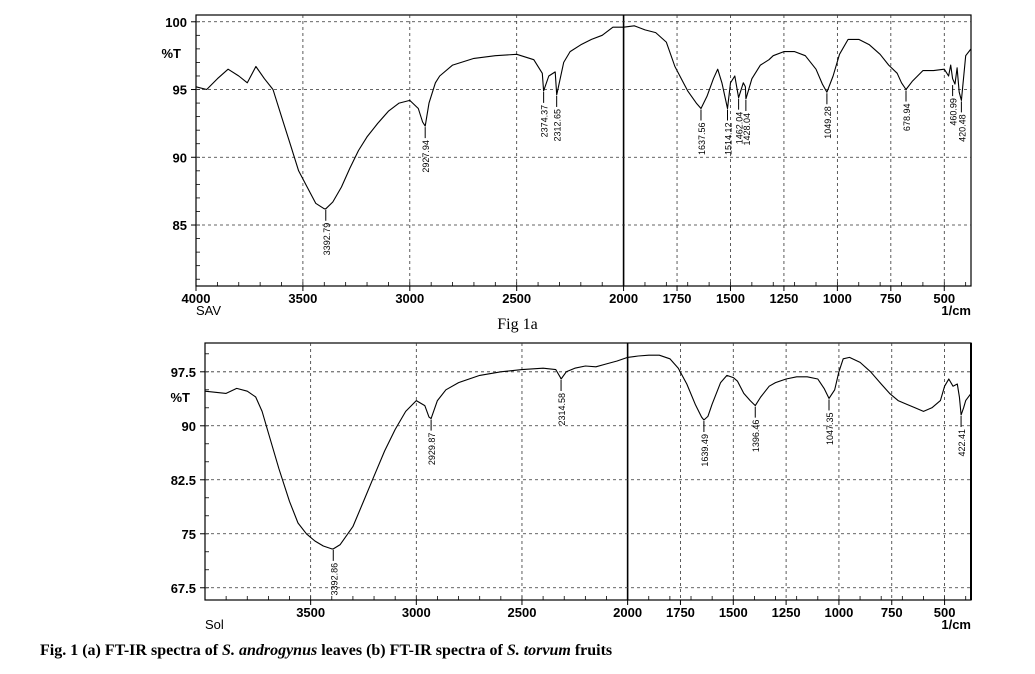 The image size is (1035, 674). What do you see at coordinates (189, 534) in the screenshot?
I see `y-tick-label: 75` at bounding box center [189, 534].